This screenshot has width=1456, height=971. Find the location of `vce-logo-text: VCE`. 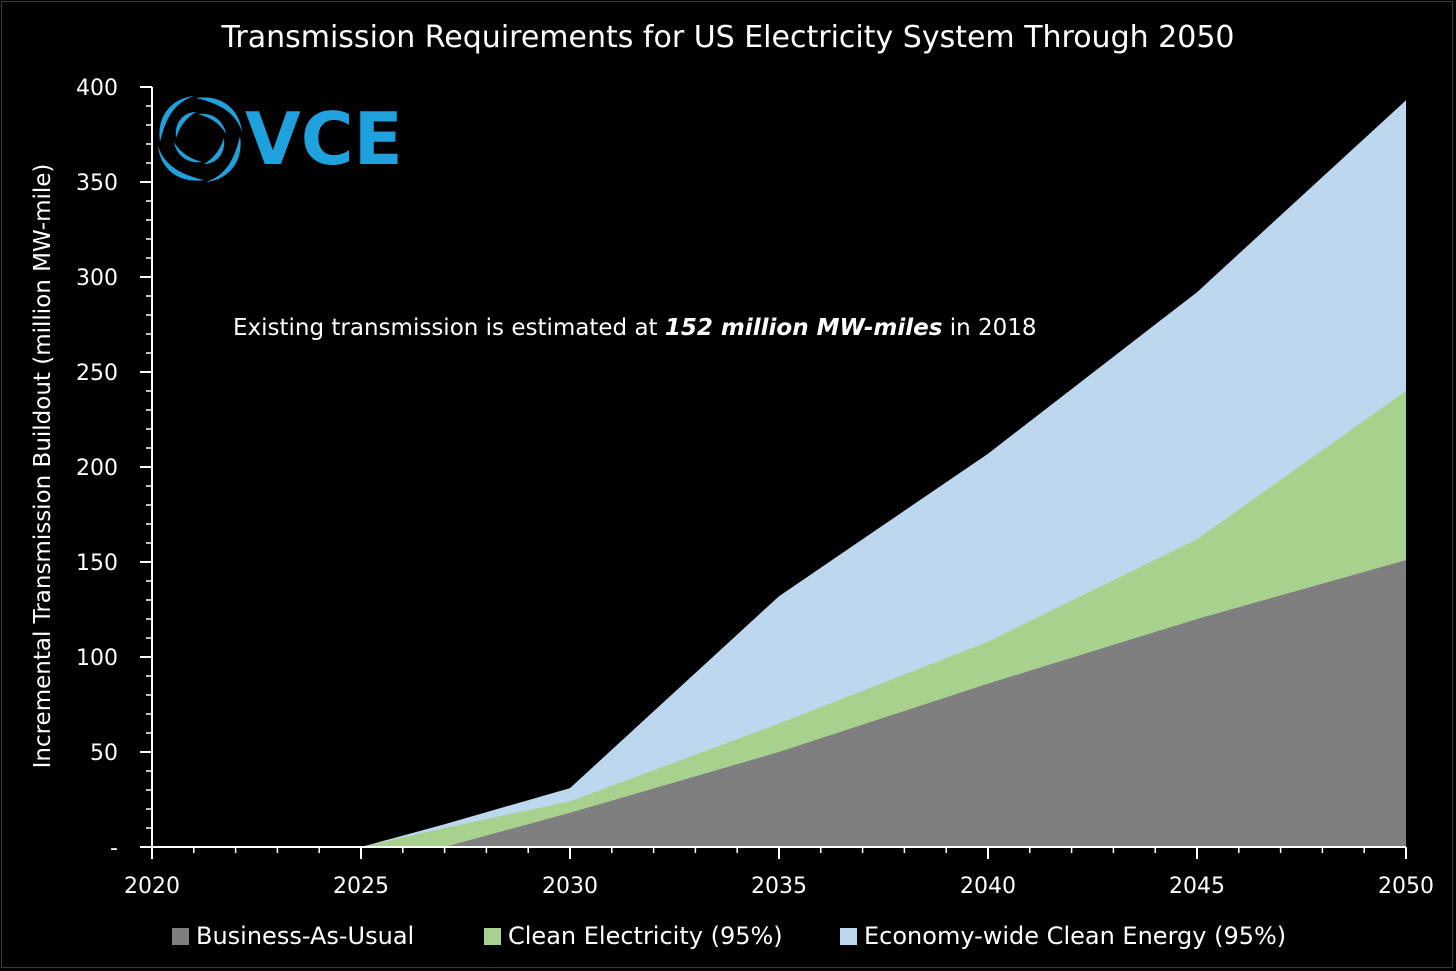

vce-logo-text: VCE is located at coordinates (324, 139).